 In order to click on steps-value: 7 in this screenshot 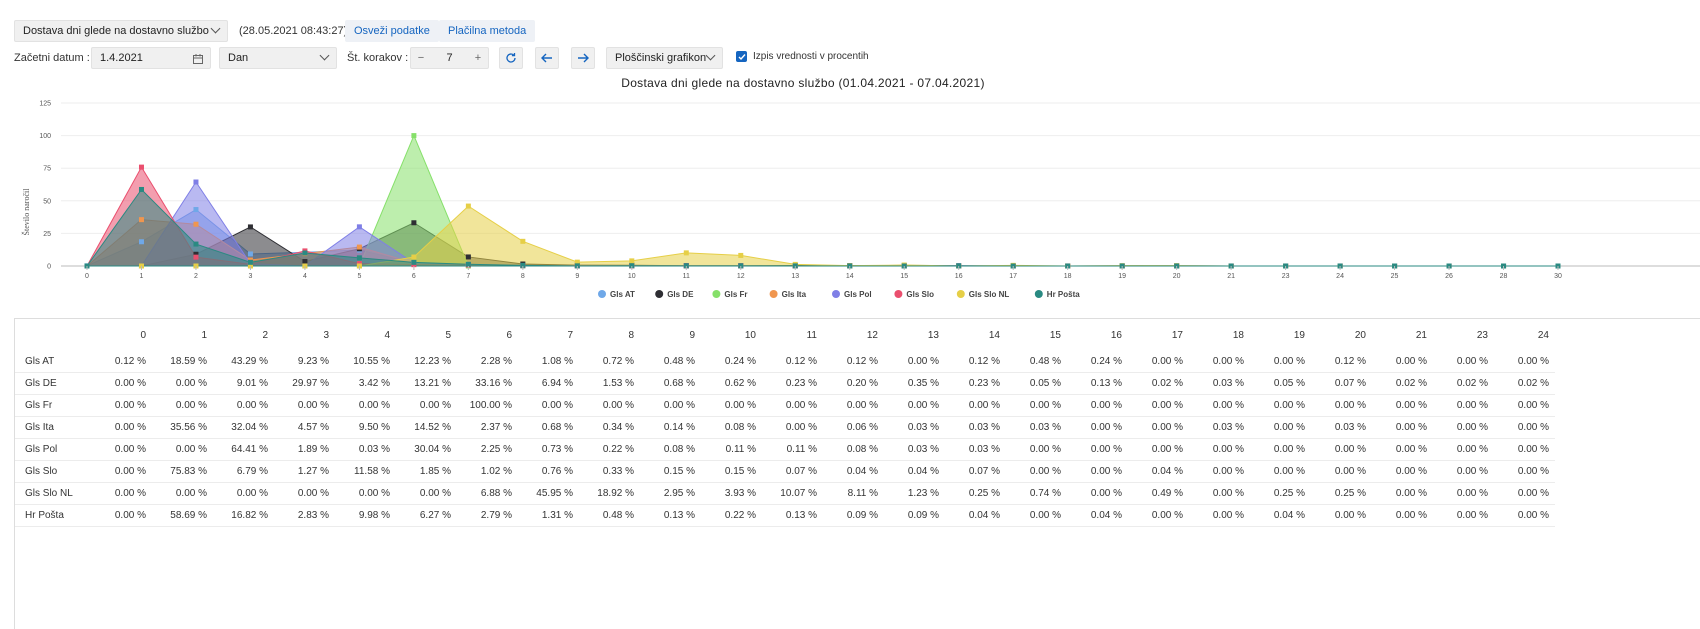, I will do `click(449, 58)`.